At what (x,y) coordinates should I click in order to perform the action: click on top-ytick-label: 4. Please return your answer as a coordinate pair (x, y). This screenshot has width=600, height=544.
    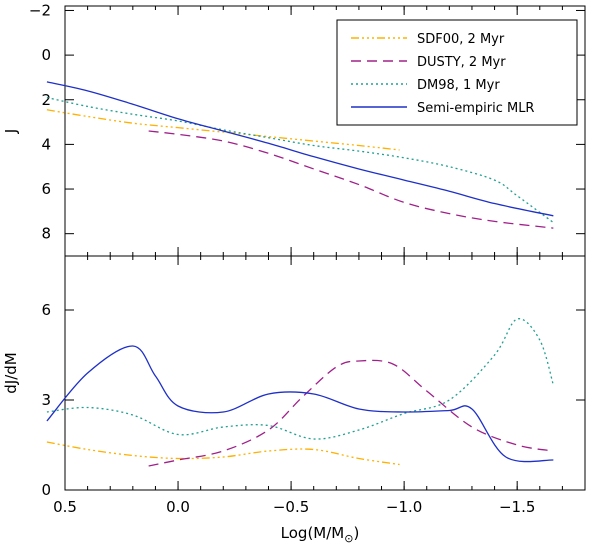
    Looking at the image, I should click on (46, 144).